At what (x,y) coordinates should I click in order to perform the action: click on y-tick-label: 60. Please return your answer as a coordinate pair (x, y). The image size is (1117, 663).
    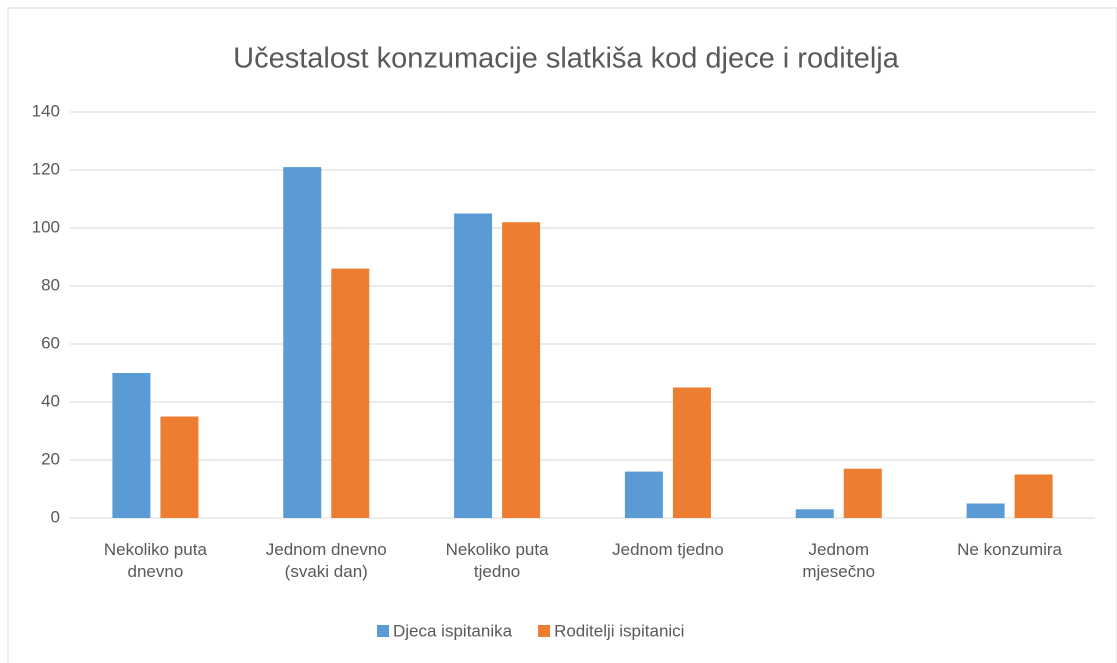
    Looking at the image, I should click on (50, 342).